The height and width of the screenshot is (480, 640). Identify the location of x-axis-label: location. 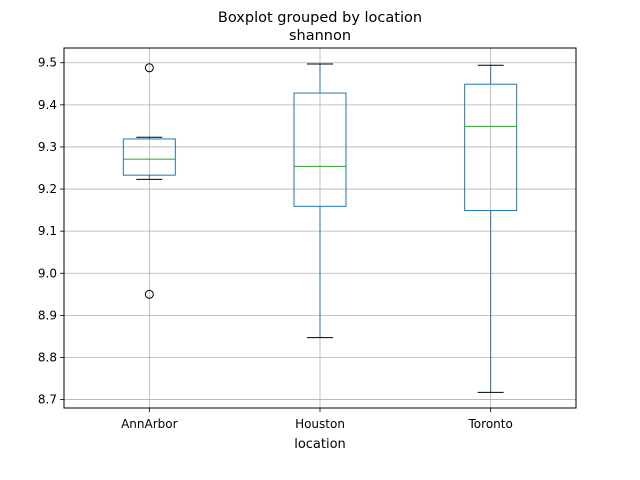
(320, 444).